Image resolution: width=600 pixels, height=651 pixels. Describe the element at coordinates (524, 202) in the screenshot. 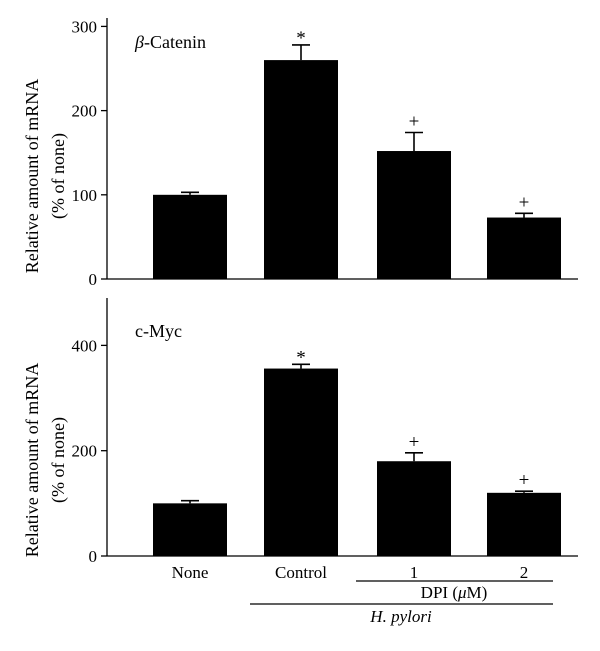

I see `beta-catenin-significance-4: +` at that location.